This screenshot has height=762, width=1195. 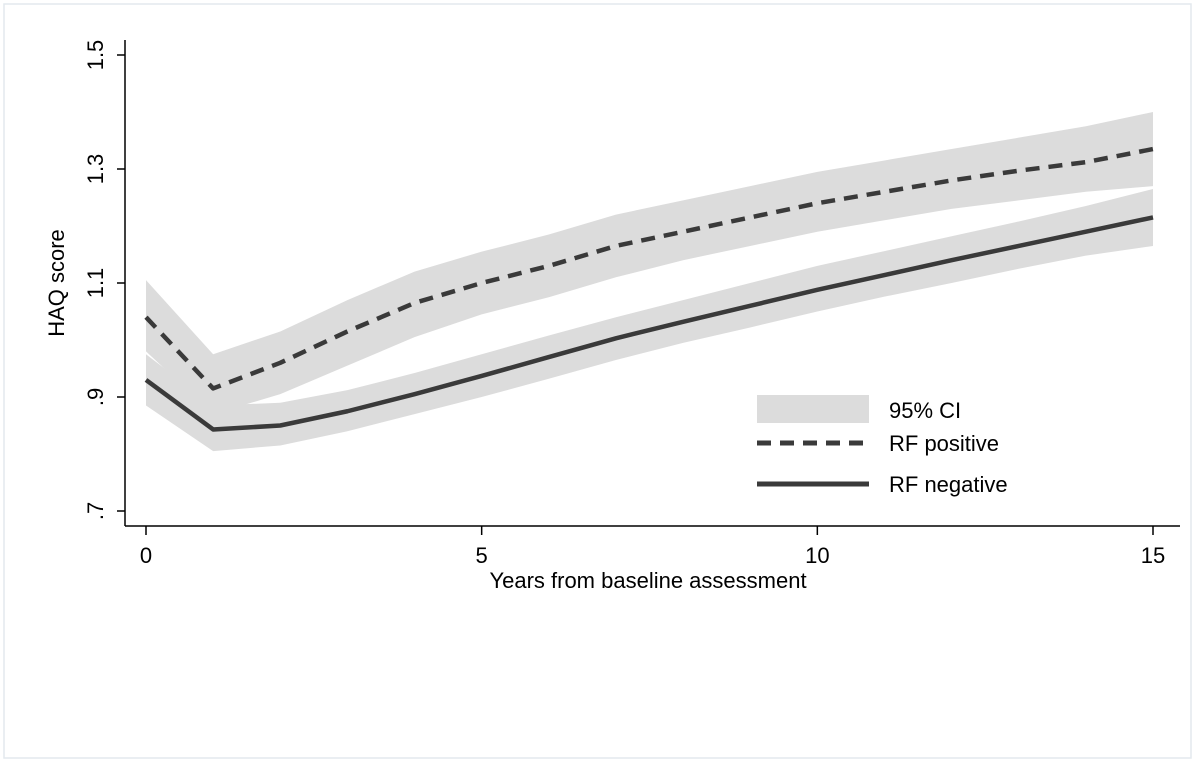 What do you see at coordinates (95, 169) in the screenshot?
I see `y-tick-label: 1.3` at bounding box center [95, 169].